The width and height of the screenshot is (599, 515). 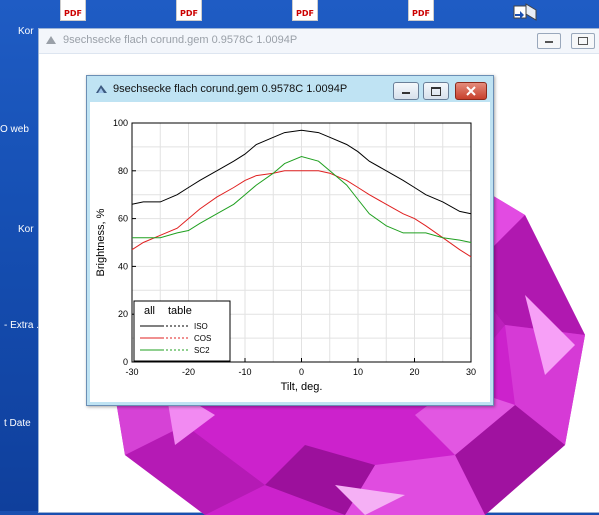 I want to click on legend-label: SC2, so click(x=202, y=350).